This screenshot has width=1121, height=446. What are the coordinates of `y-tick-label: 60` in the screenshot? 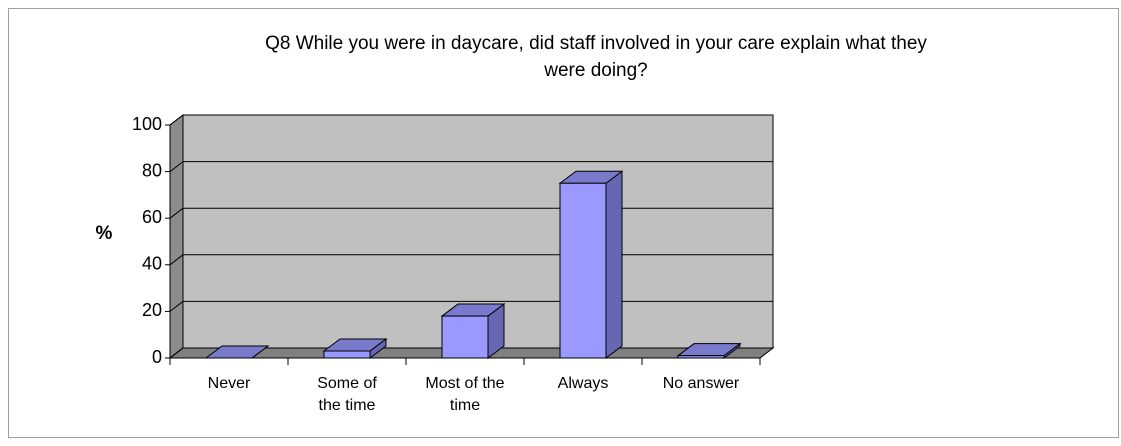 It's located at (152, 217).